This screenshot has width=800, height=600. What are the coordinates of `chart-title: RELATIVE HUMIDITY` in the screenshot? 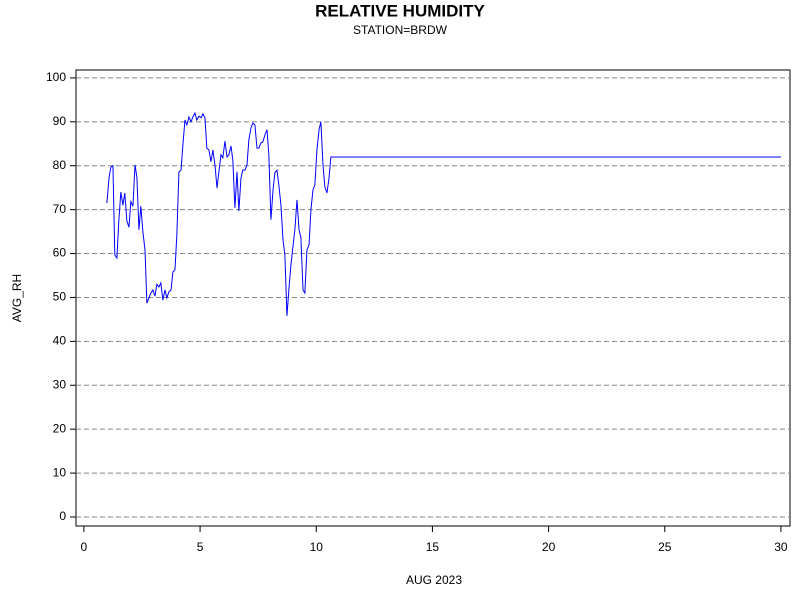 It's located at (400, 10).